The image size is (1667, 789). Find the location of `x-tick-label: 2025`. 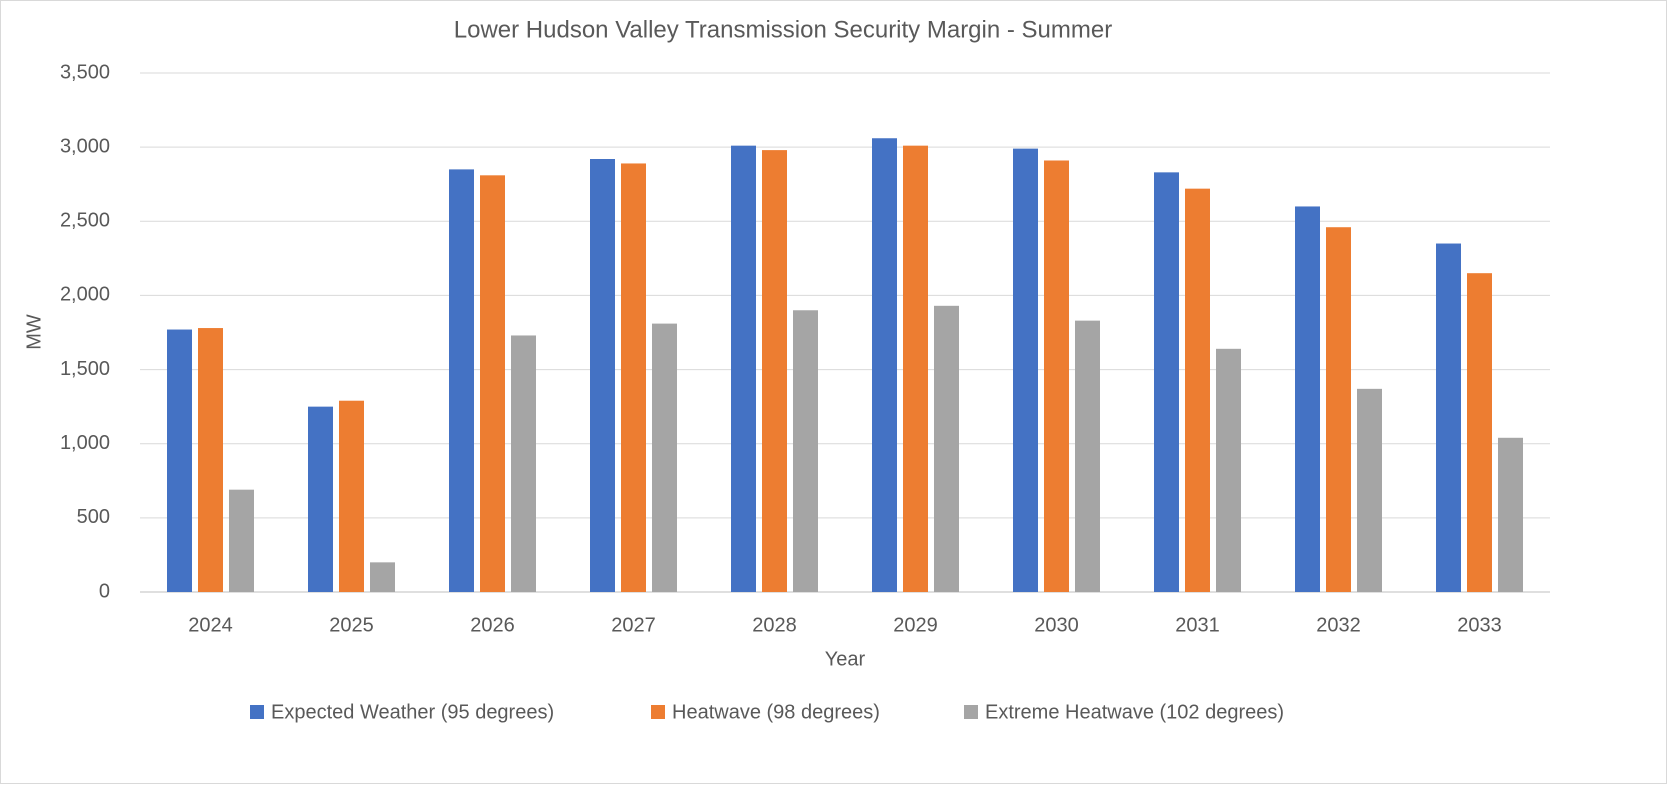

x-tick-label: 2025 is located at coordinates (351, 625).